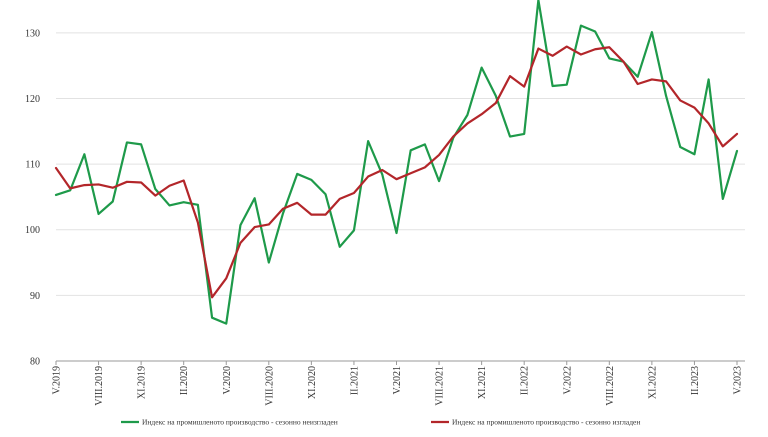 The image size is (768, 437). What do you see at coordinates (695, 380) in the screenshot?
I see `x-tick-label: II.2023` at bounding box center [695, 380].